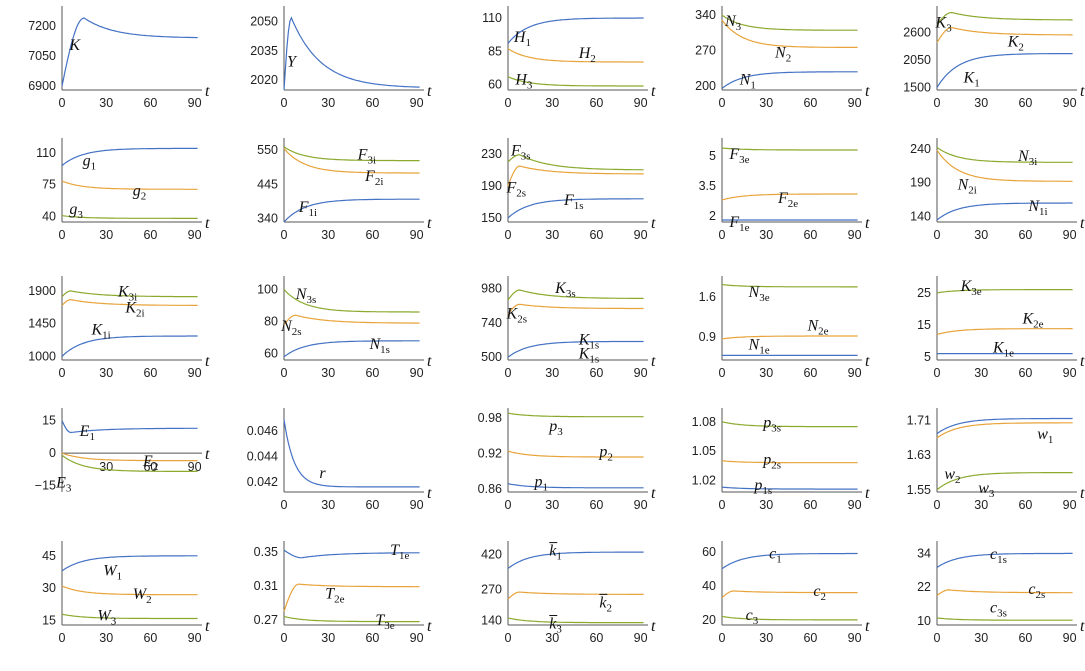 The image size is (1085, 671). What do you see at coordinates (998, 609) in the screenshot?
I see `curve-label: c3s` at bounding box center [998, 609].